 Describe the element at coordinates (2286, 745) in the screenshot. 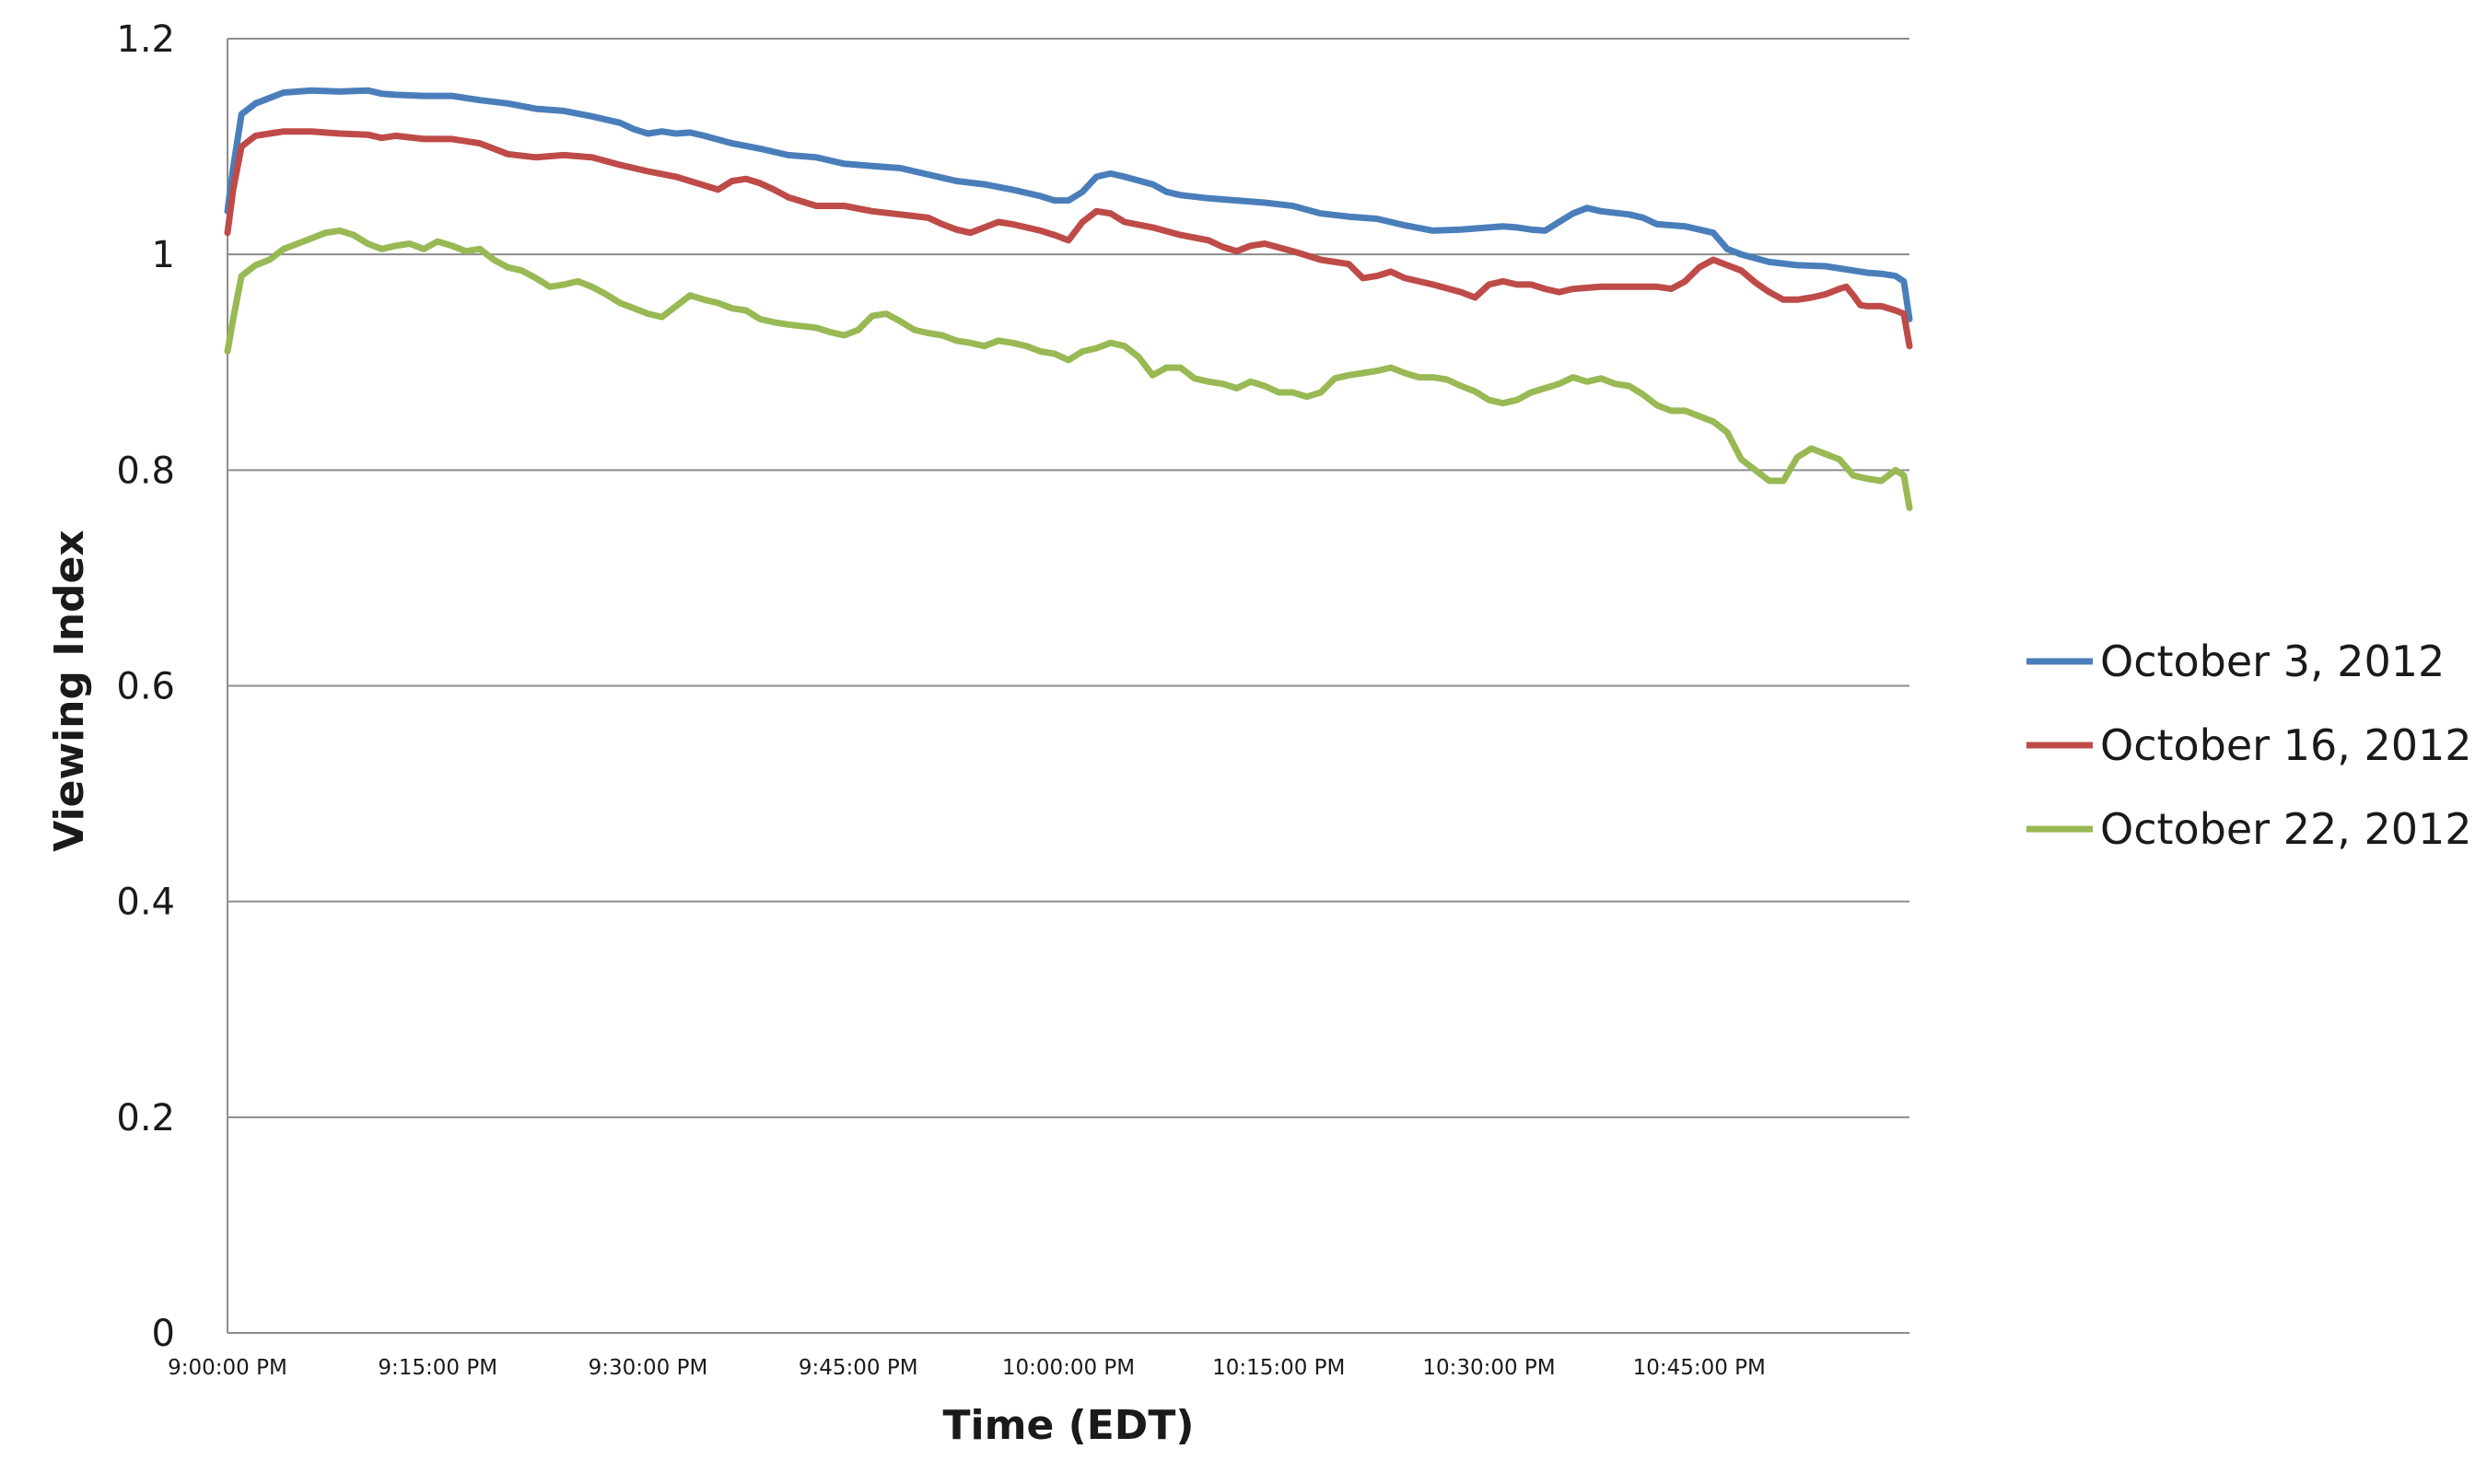

I see `legend-label: October 16, 2012` at that location.